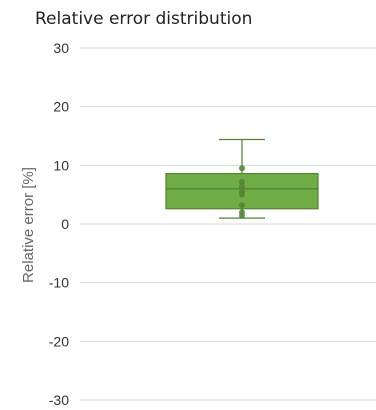 This screenshot has height=410, width=376. I want to click on y-tick-label: 10, so click(61, 165).